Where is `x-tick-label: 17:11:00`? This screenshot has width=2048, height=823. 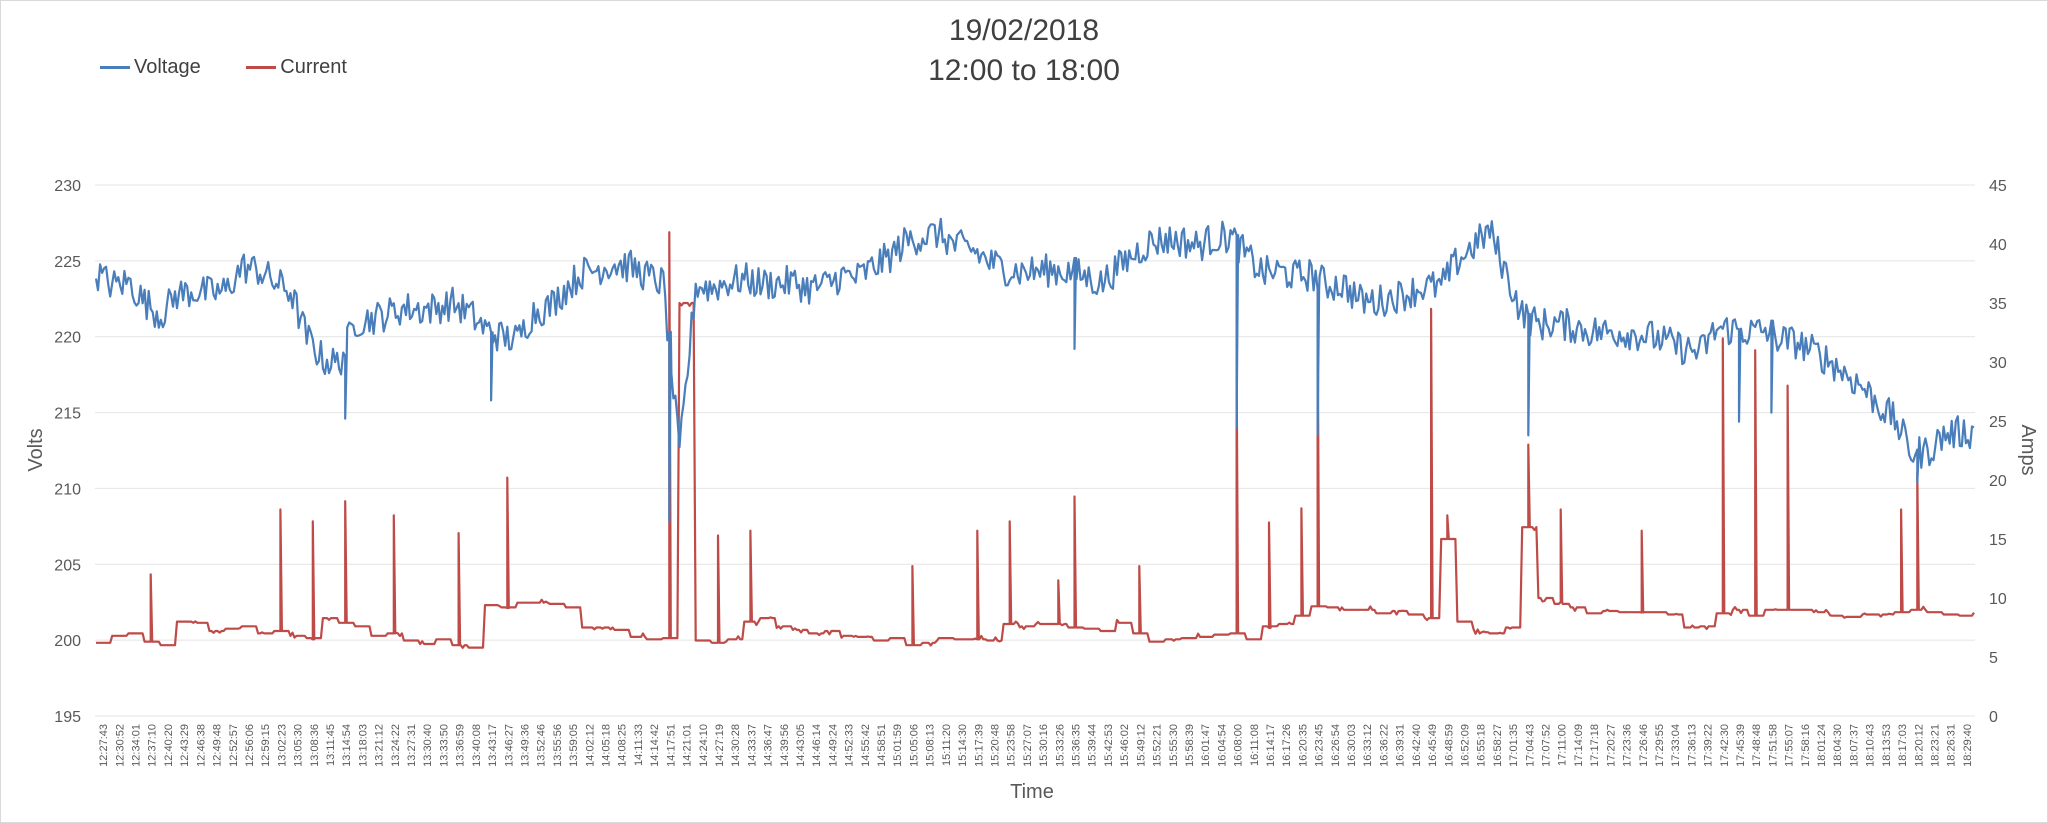 x-tick-label: 17:11:00 is located at coordinates (1563, 745).